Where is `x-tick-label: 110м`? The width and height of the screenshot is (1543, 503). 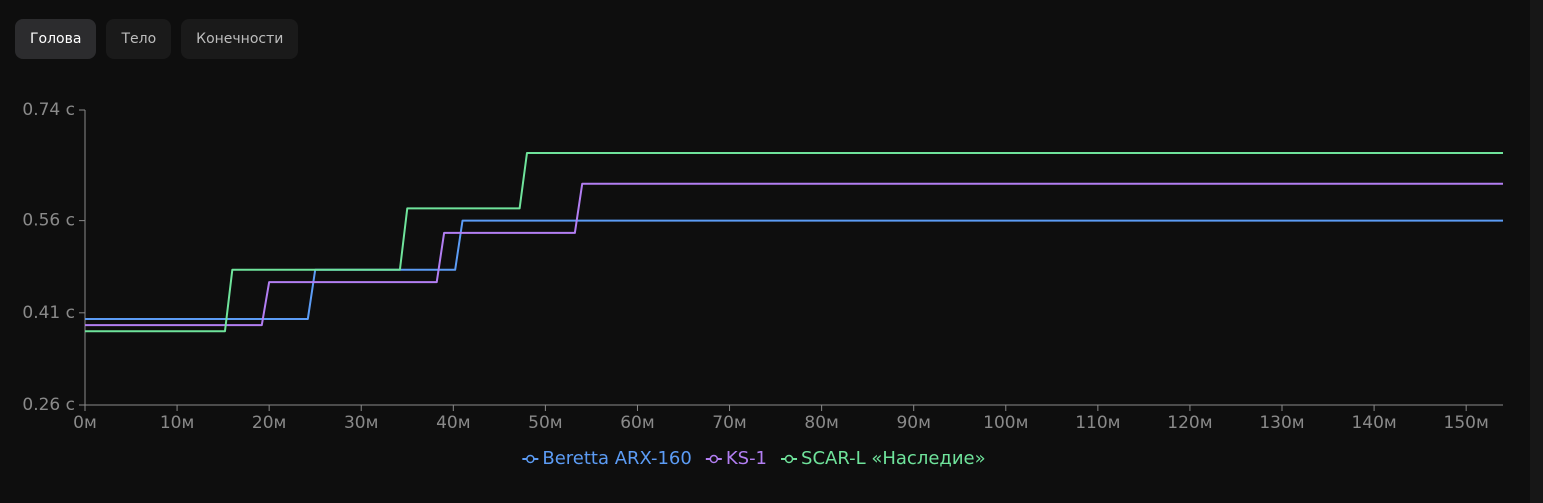
x-tick-label: 110м is located at coordinates (1097, 423).